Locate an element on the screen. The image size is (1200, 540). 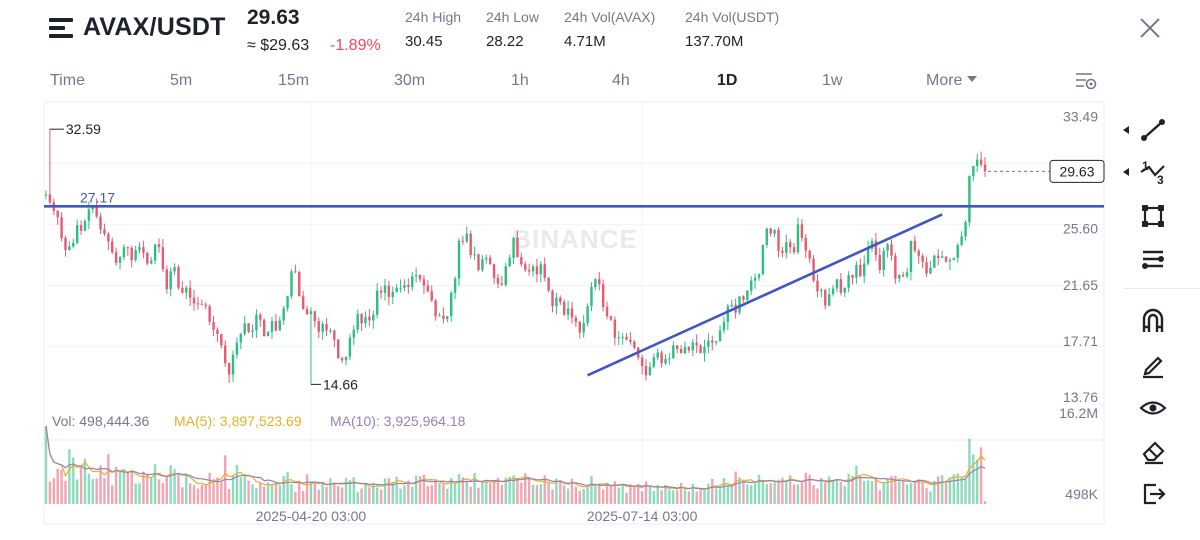
pair-title: AVAX/USDT is located at coordinates (154, 27).